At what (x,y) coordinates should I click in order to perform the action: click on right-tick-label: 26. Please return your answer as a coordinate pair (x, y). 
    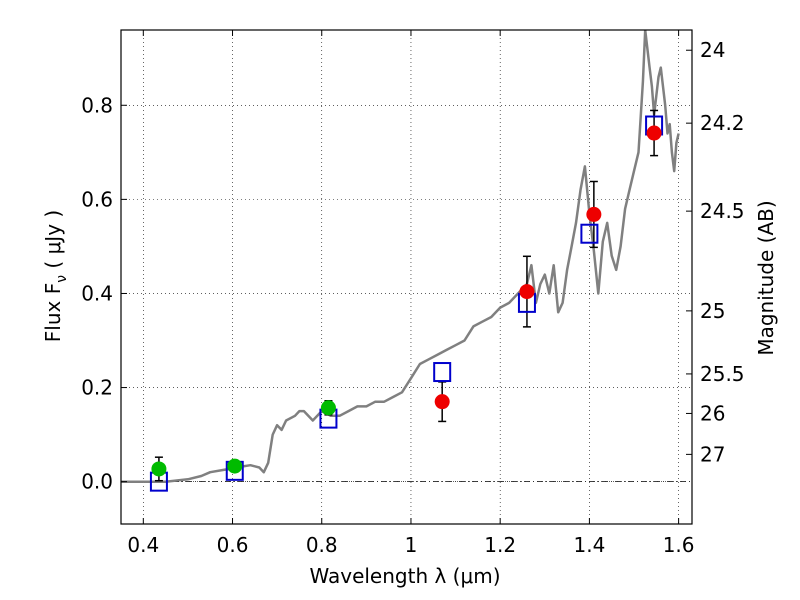
    Looking at the image, I should click on (712, 413).